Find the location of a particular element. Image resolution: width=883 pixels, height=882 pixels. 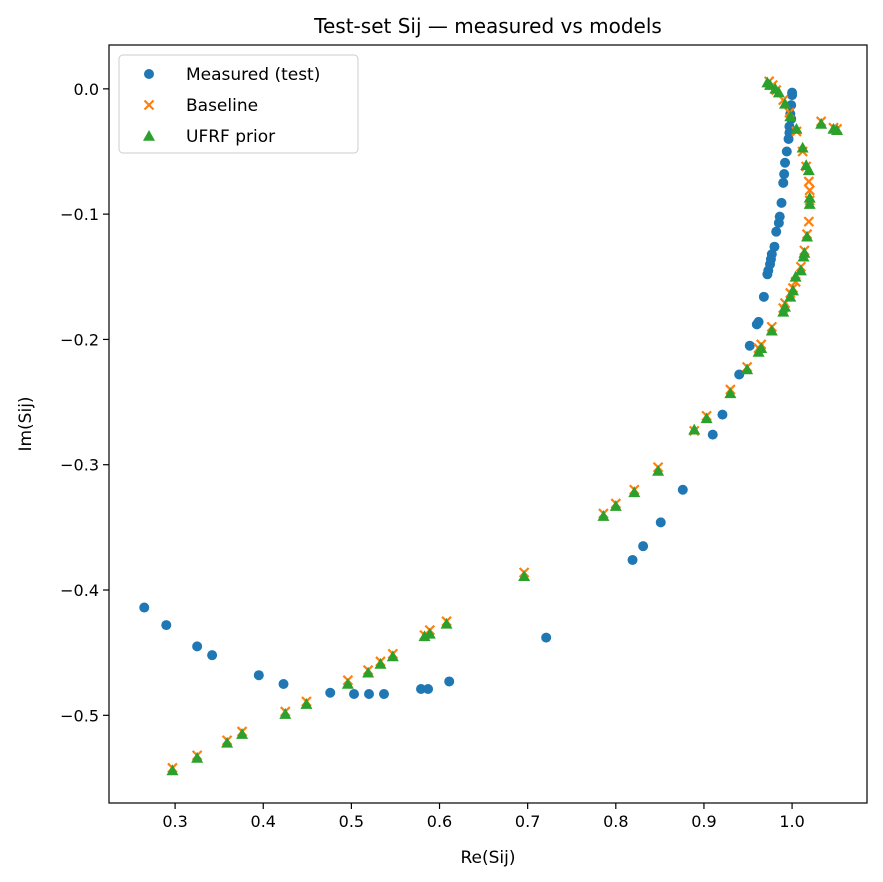

x-tick-label: 0.3 is located at coordinates (174, 821).